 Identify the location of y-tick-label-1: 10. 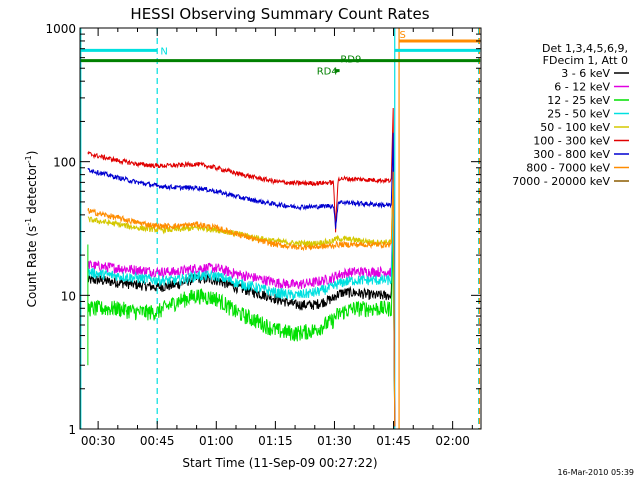
(68, 296).